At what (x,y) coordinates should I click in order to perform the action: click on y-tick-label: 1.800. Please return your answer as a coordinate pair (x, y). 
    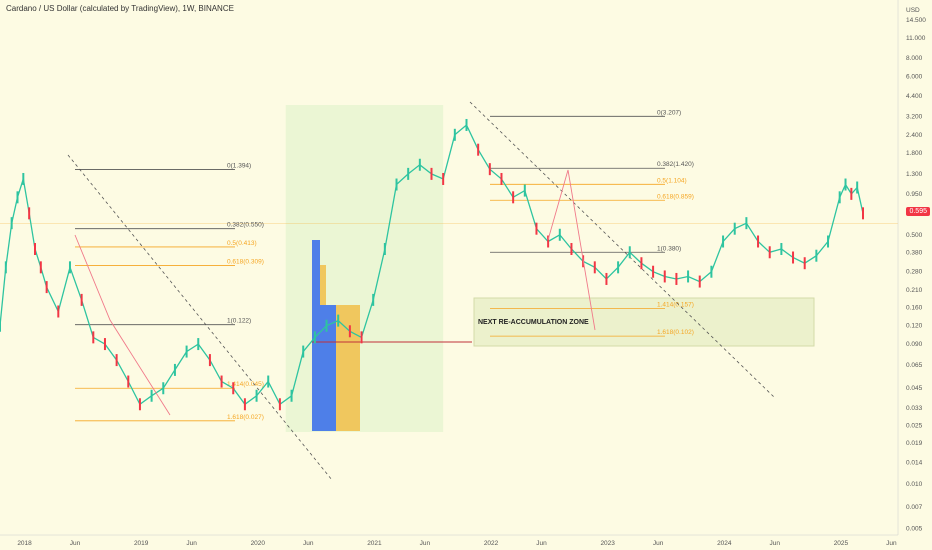
    Looking at the image, I should click on (914, 153).